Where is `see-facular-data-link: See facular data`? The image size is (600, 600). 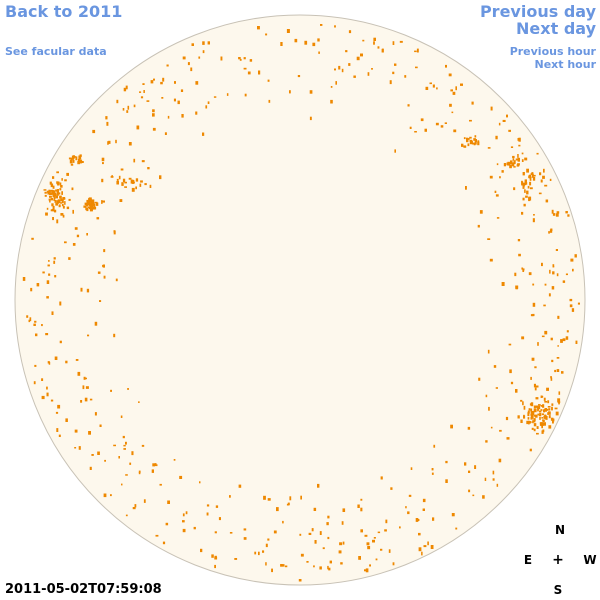
see-facular-data-link: See facular data is located at coordinates (56, 51).